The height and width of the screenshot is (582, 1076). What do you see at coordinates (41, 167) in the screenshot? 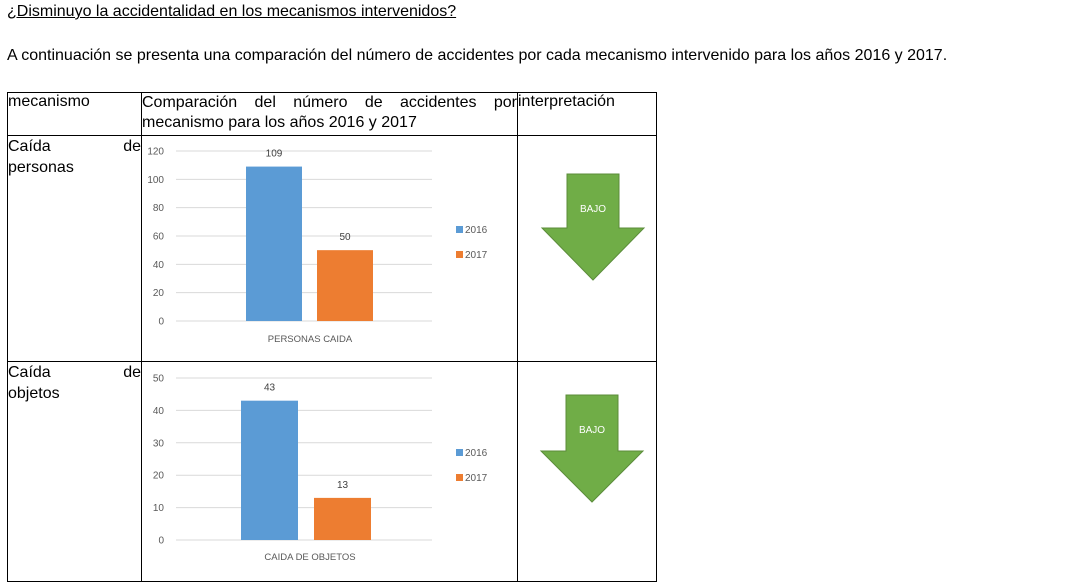
I see `mechanism-word: personas` at bounding box center [41, 167].